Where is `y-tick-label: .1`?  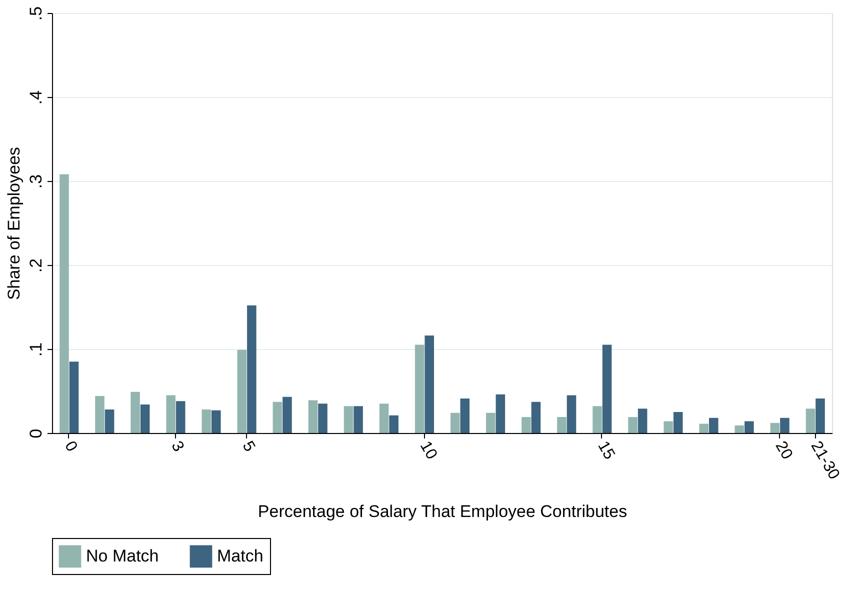 y-tick-label: .1 is located at coordinates (36, 349).